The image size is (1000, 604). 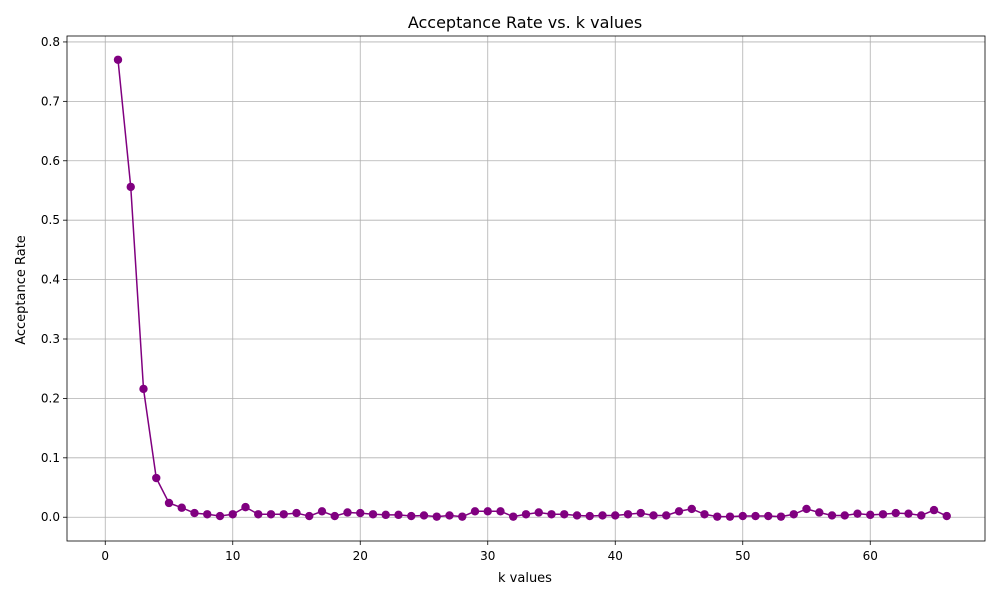 What do you see at coordinates (21, 290) in the screenshot?
I see `y-axis-label: Acceptance Rate` at bounding box center [21, 290].